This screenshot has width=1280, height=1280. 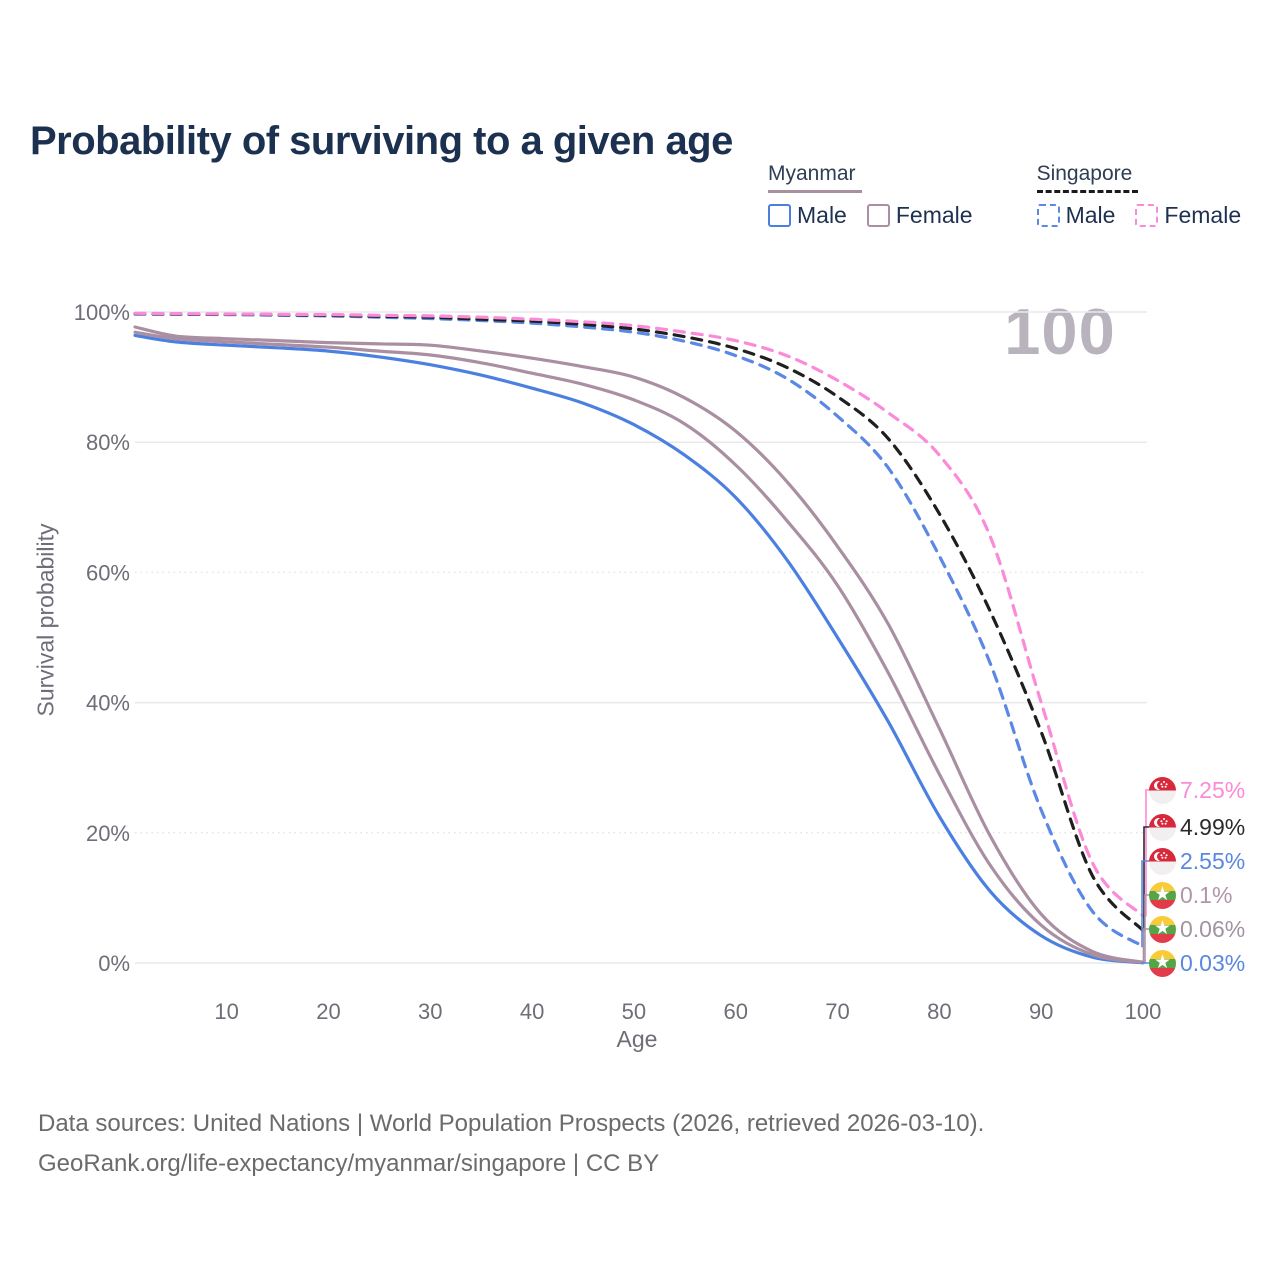 I want to click on end-label-myanmar-male: ★ 0.03%, so click(x=1197, y=963).